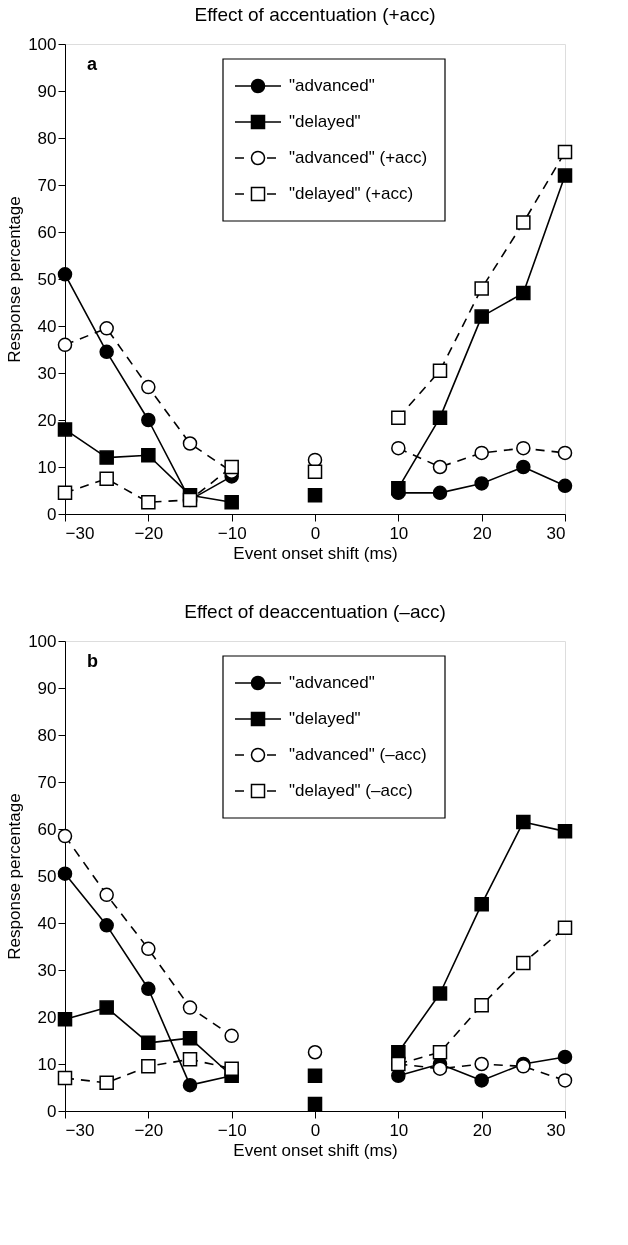 The height and width of the screenshot is (1245, 628). What do you see at coordinates (315, 14) in the screenshot?
I see `chart-title: Effect of accentuation (+acc)` at bounding box center [315, 14].